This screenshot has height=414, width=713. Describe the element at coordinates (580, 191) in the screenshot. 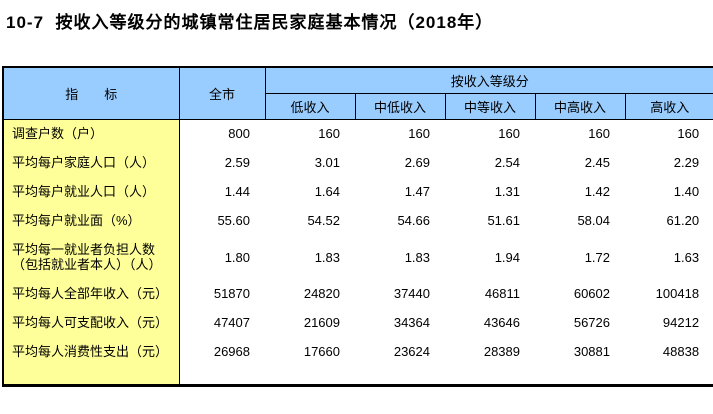

I see `cell-value: 1.42` at that location.